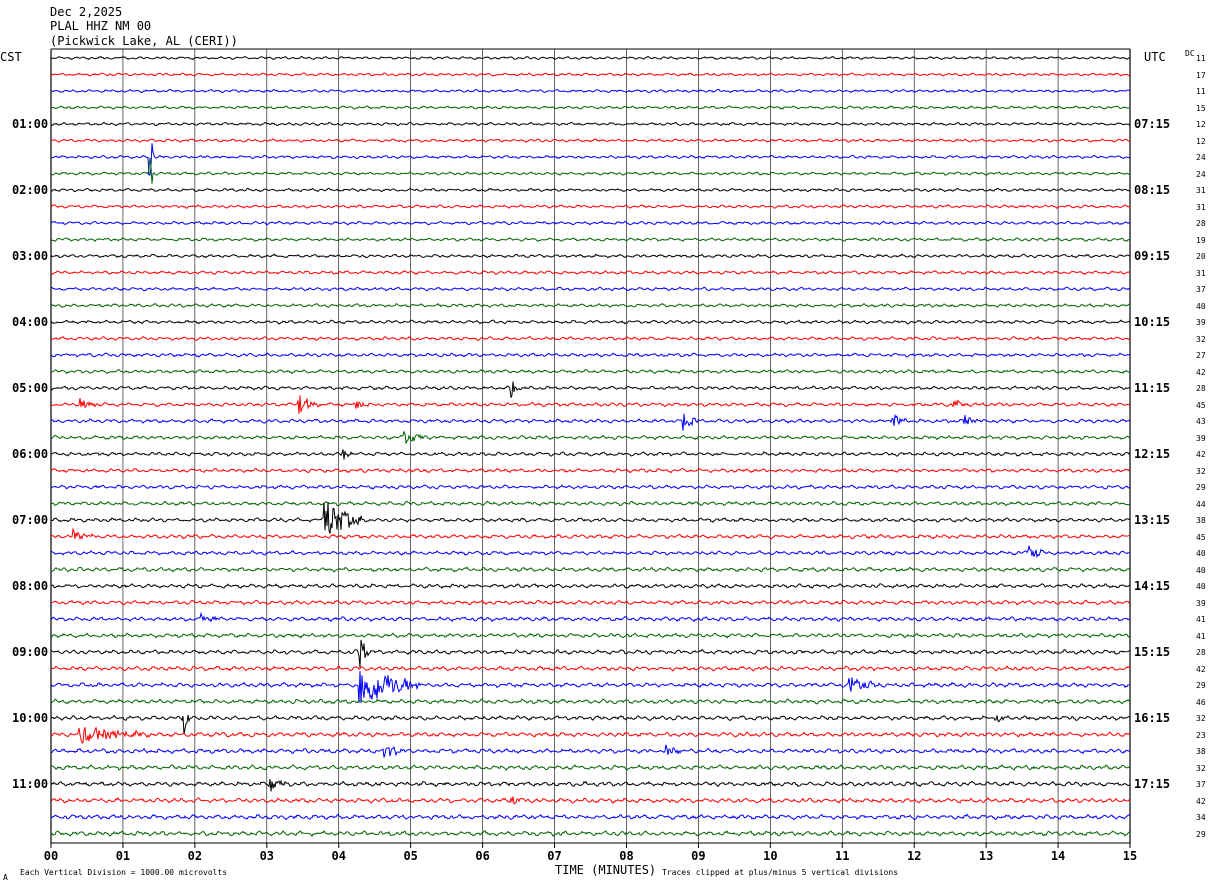 The height and width of the screenshot is (886, 1210). I want to click on dc-offset-value: 32, so click(1201, 768).